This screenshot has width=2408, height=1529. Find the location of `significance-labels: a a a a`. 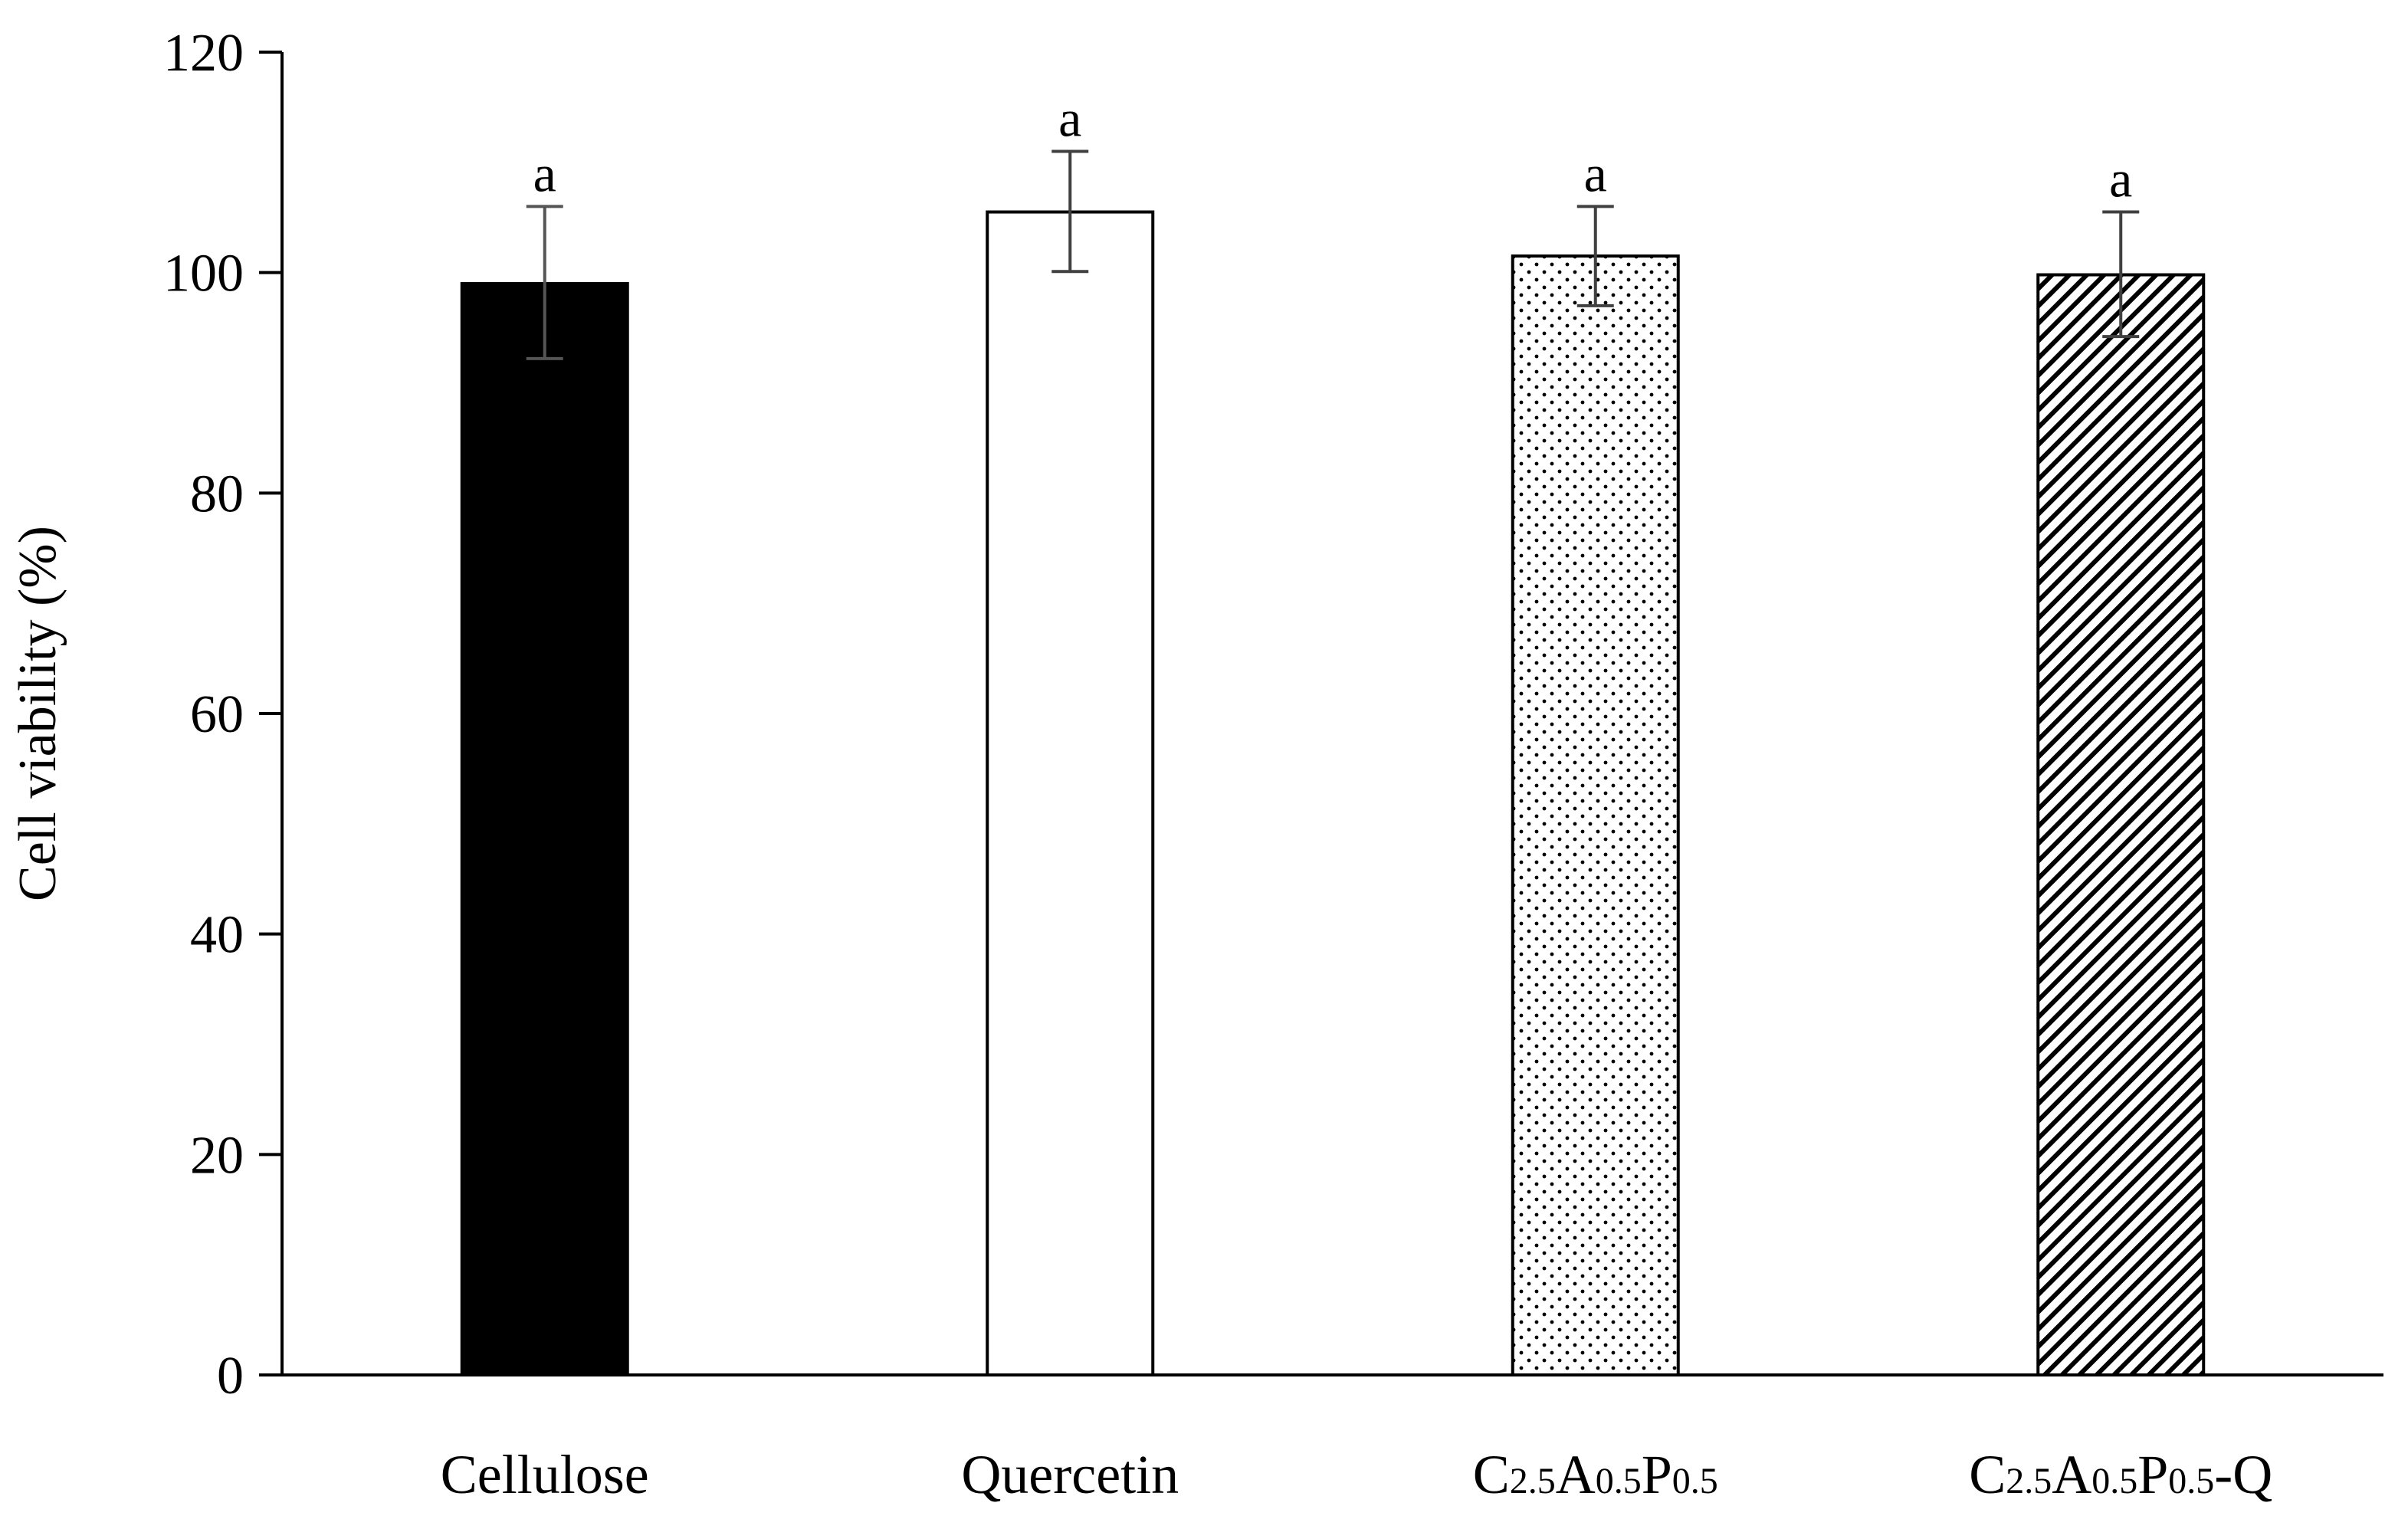

significance-labels: a a a a is located at coordinates (1333, 149).